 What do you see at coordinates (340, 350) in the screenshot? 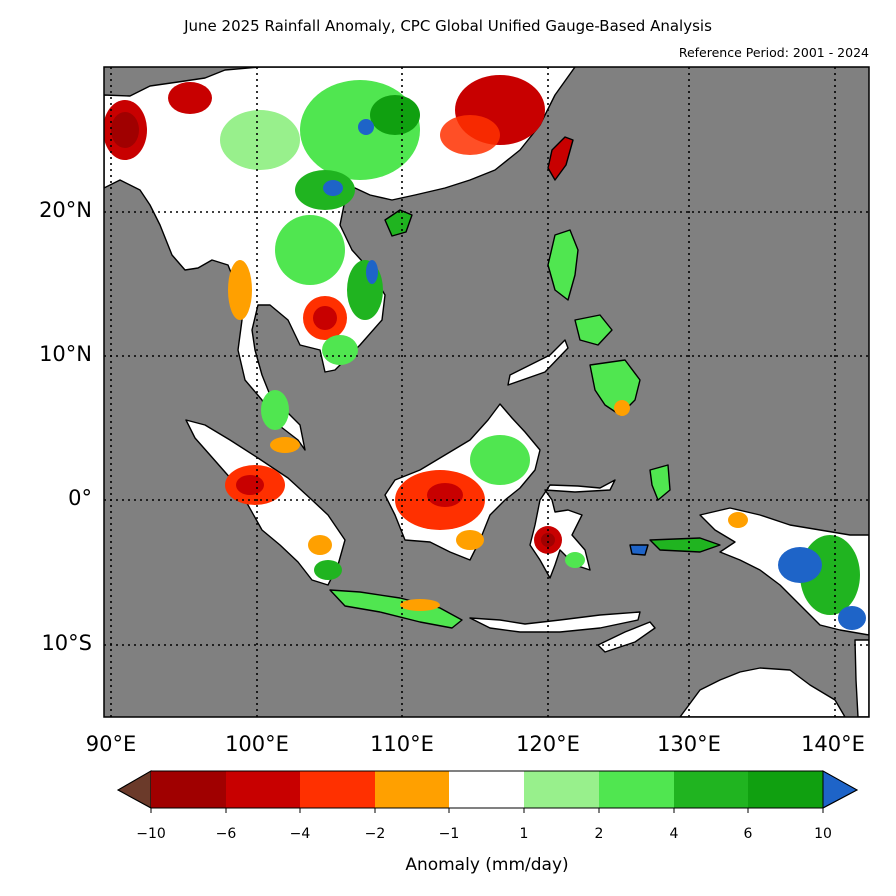
I see `wet-patch-cambodia` at bounding box center [340, 350].